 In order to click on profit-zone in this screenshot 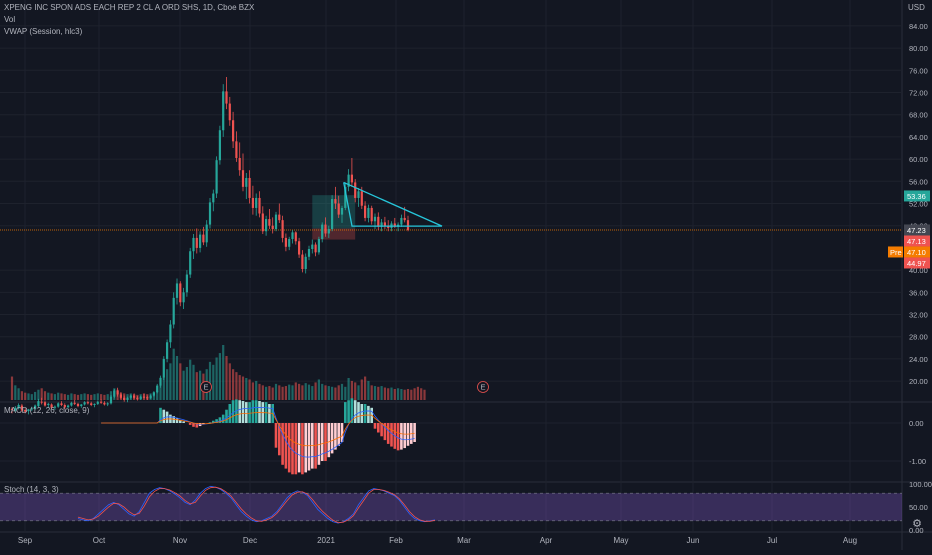, I will do `click(334, 212)`.